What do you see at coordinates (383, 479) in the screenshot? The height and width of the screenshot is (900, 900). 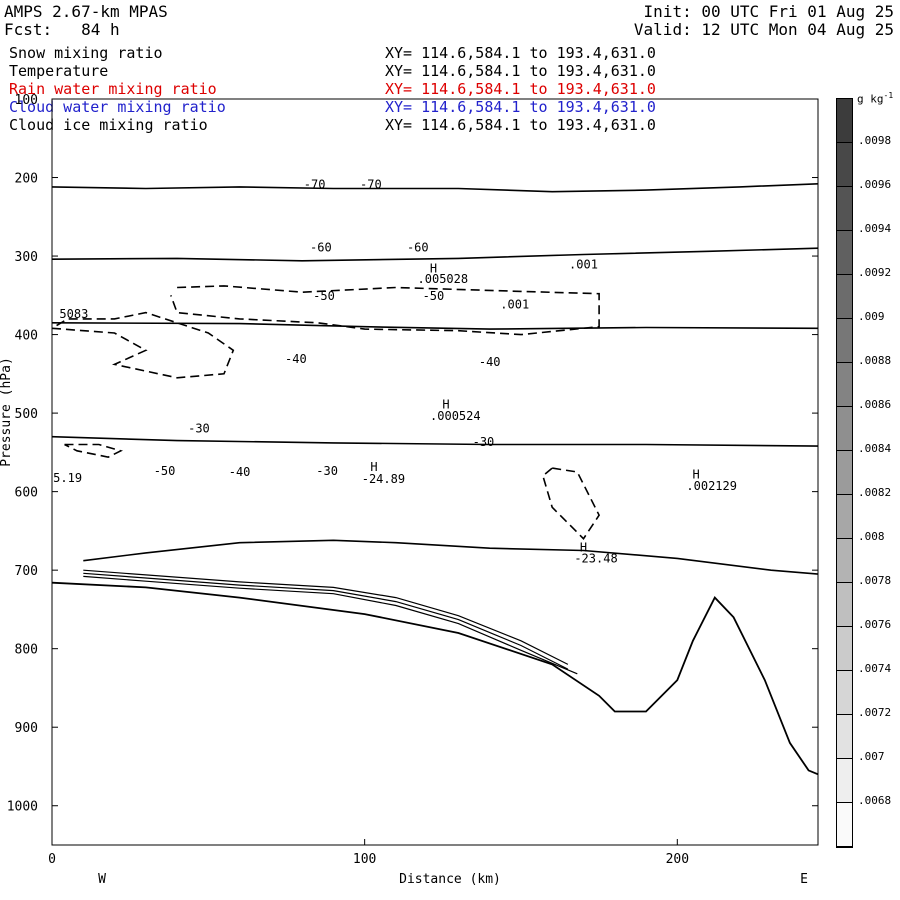 I see `contour-label: -24.89` at bounding box center [383, 479].